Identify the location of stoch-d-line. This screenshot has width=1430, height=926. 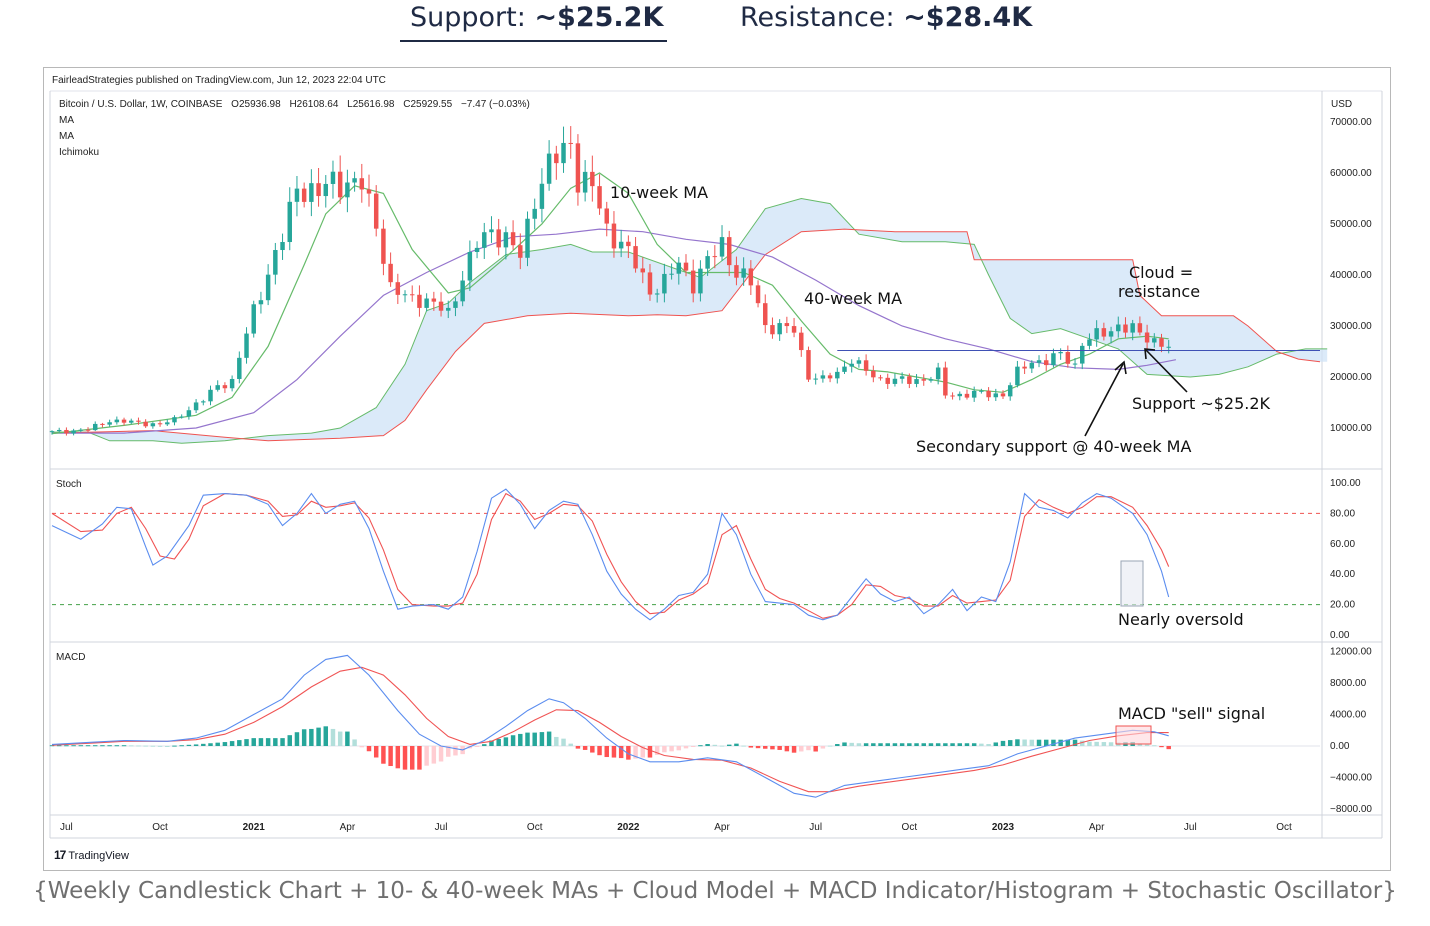
(610, 555).